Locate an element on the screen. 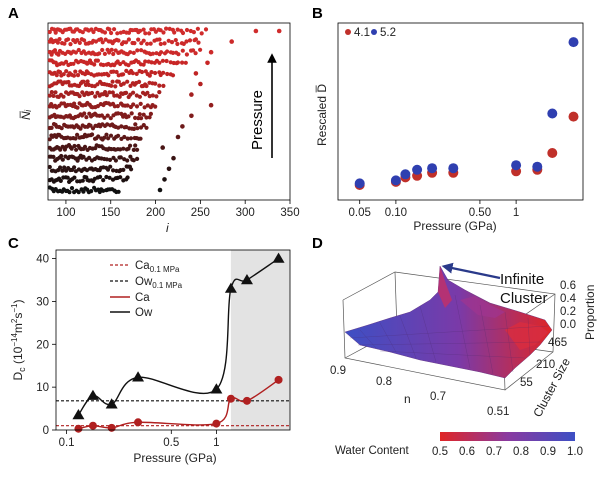 This screenshot has height=480, width=600. panel-b-ylabel: Rescaled D̅ is located at coordinates (322, 115).